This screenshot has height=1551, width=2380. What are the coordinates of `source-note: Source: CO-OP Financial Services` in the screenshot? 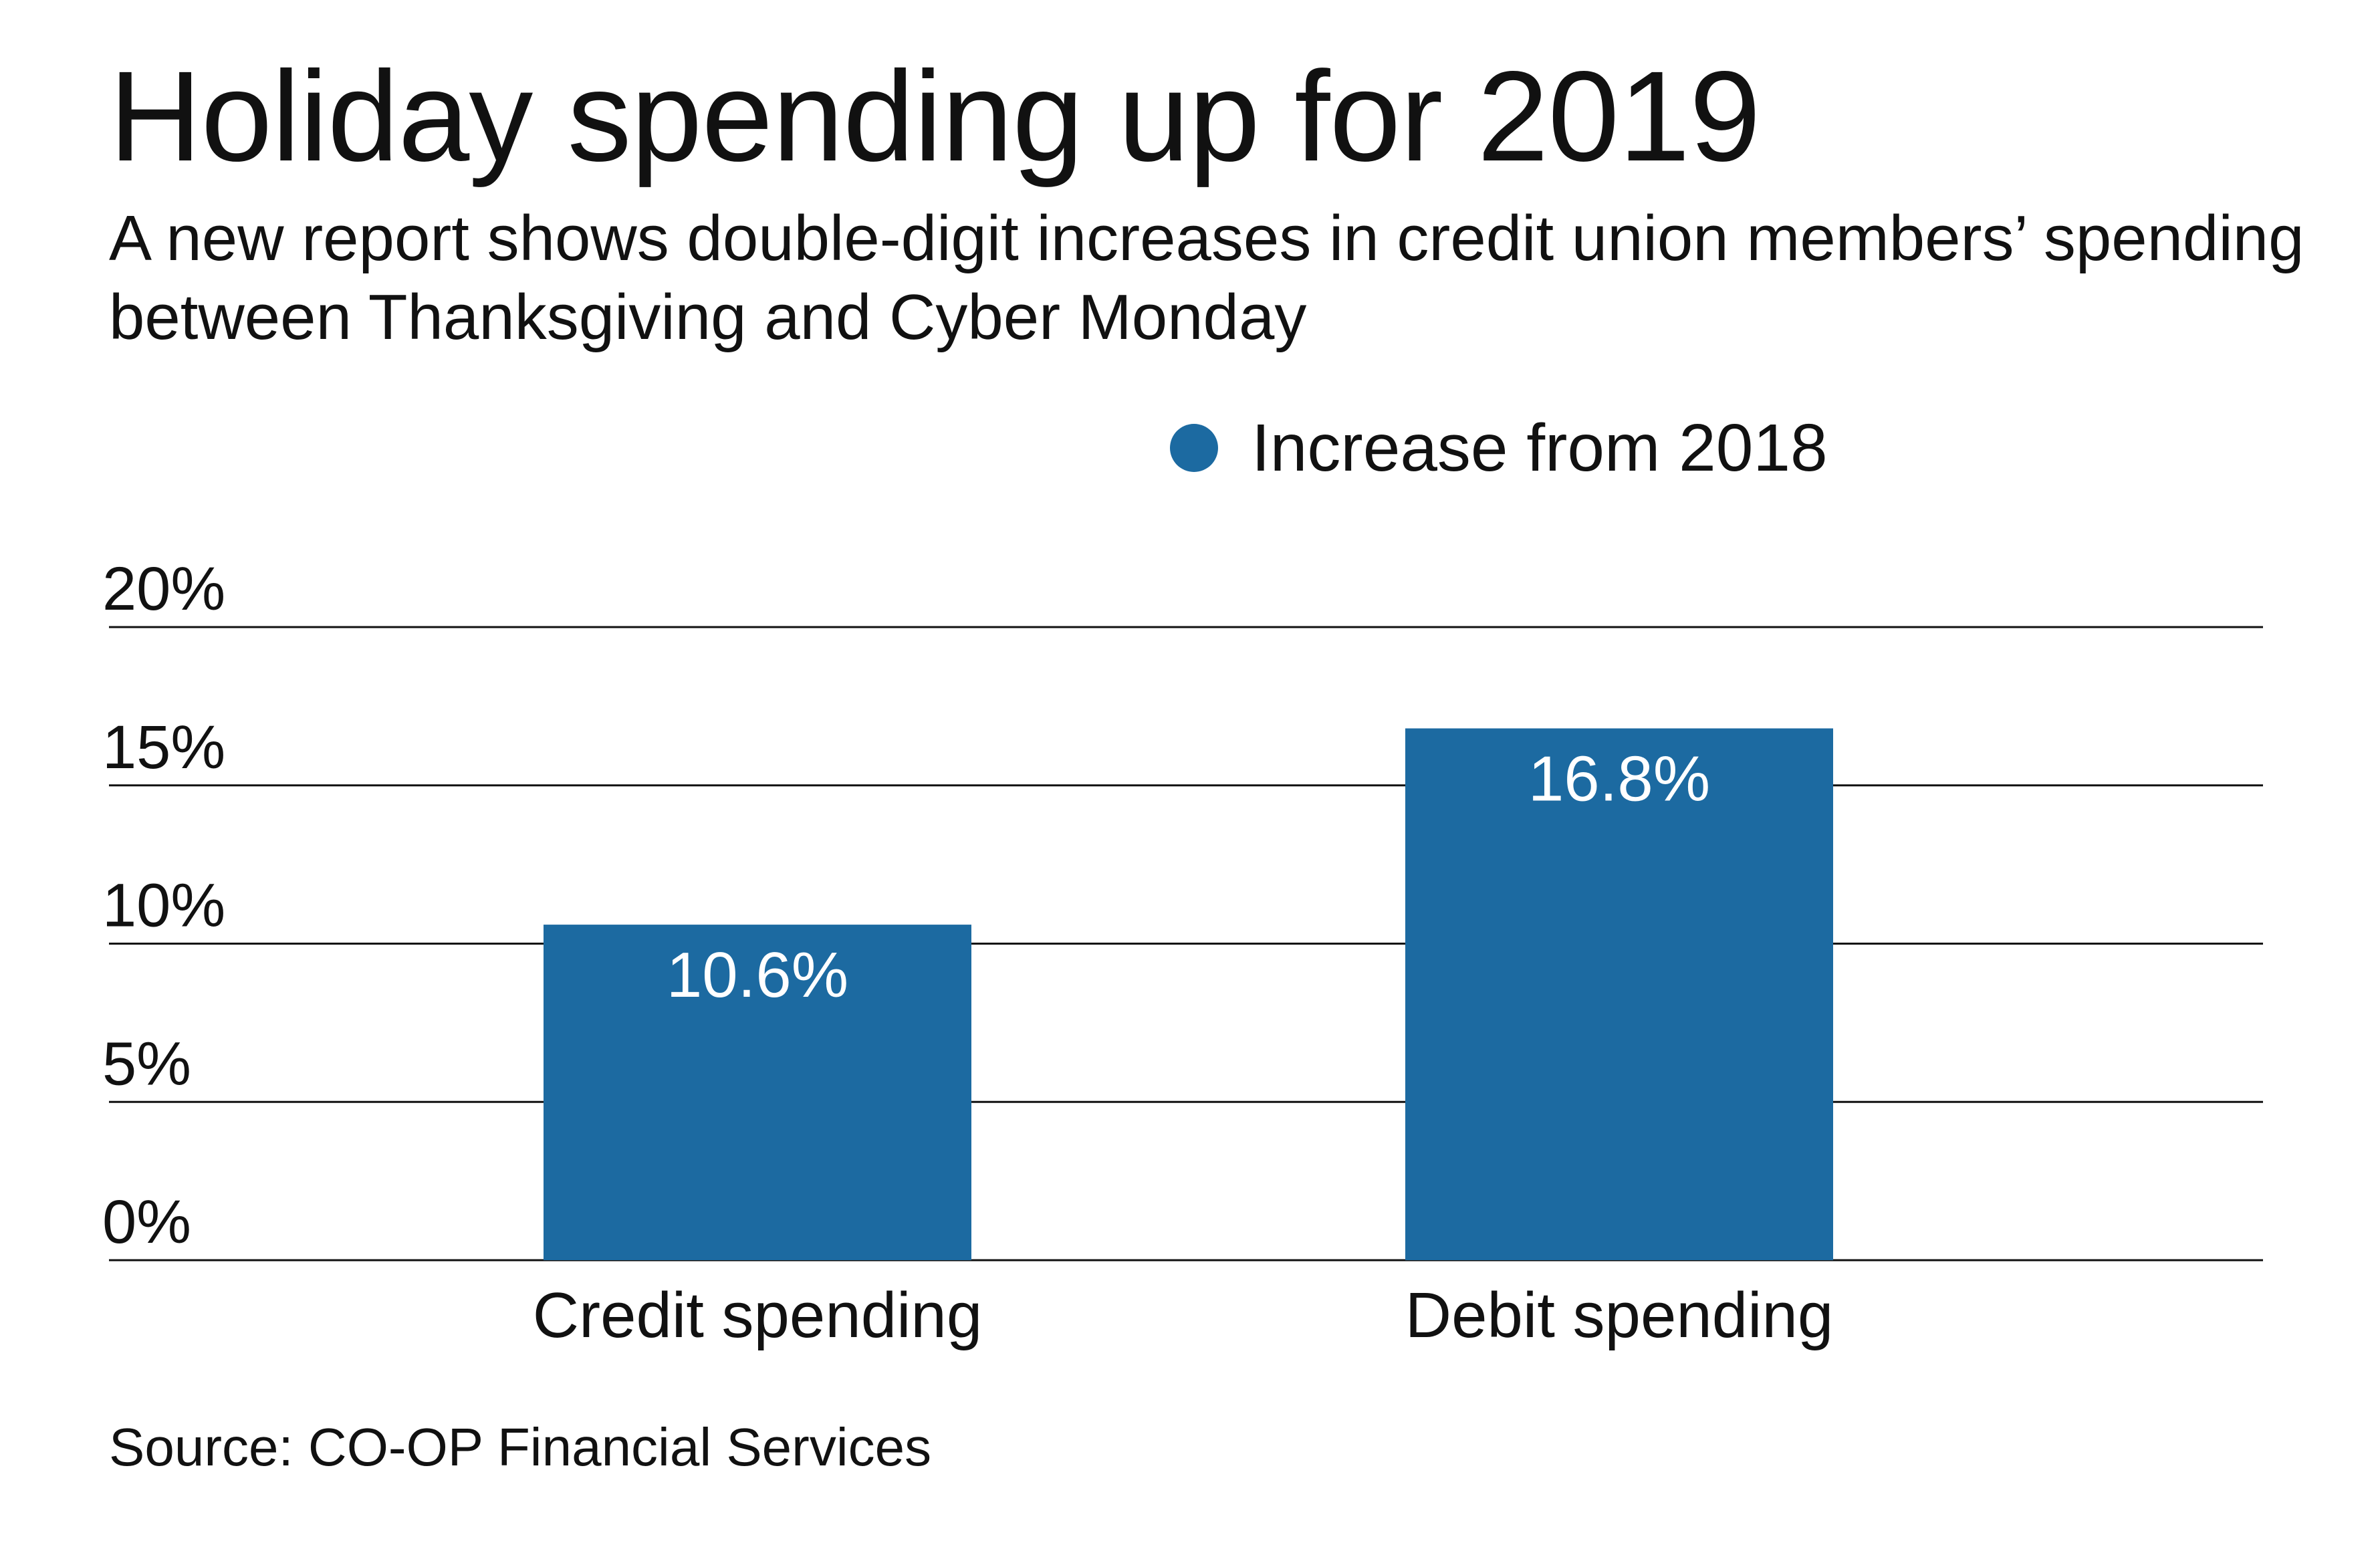 It's located at (520, 1447).